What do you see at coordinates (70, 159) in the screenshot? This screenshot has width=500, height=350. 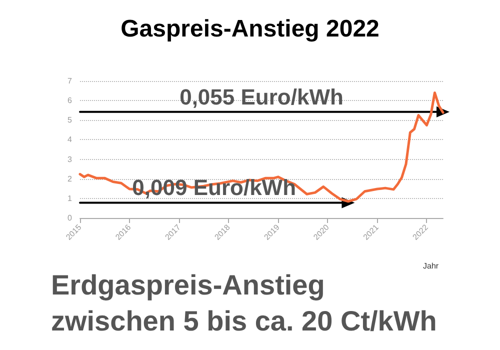 I see `y-tick-label: 3` at bounding box center [70, 159].